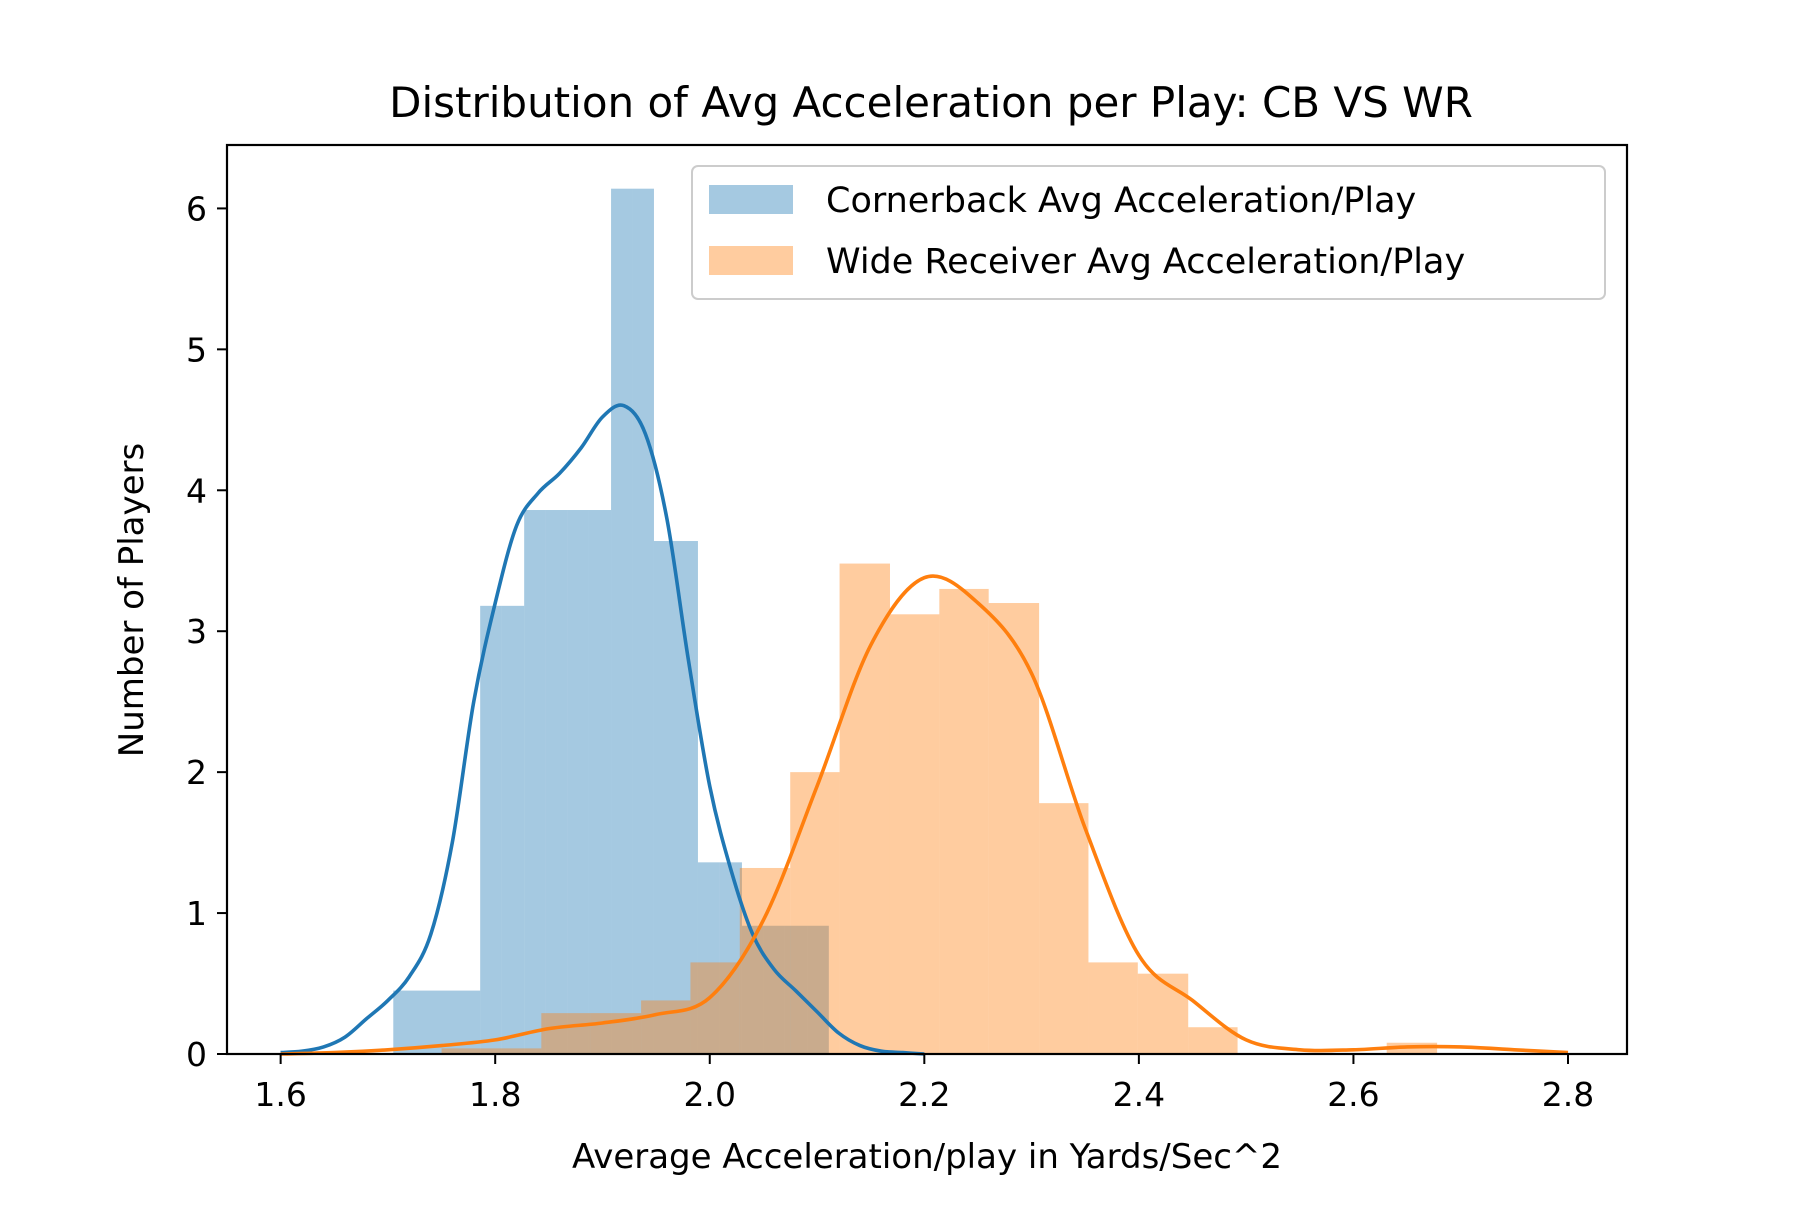 The height and width of the screenshot is (1205, 1800). Describe the element at coordinates (1121, 201) in the screenshot. I see `legend-label-cornerback: Cornerback Avg Acceleration/Play` at that location.